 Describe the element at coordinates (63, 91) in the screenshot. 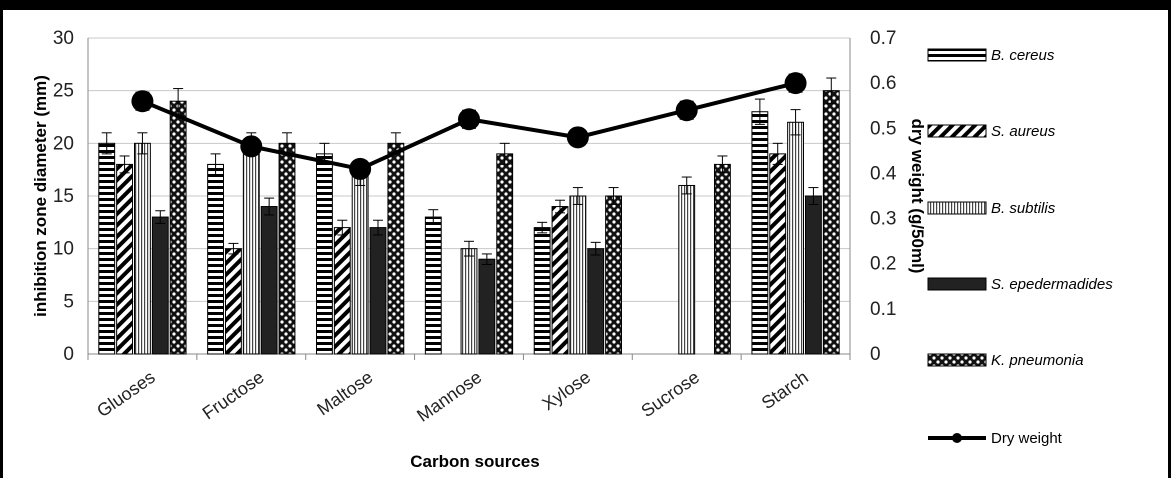

I see `y-tick-label: 25` at that location.